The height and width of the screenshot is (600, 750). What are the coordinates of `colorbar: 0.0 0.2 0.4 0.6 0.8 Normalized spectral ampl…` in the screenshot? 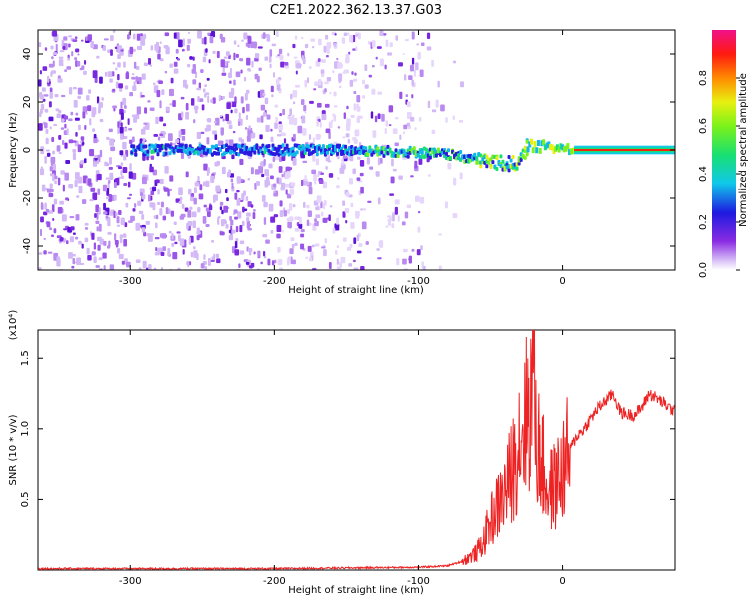 It's located at (723, 154).